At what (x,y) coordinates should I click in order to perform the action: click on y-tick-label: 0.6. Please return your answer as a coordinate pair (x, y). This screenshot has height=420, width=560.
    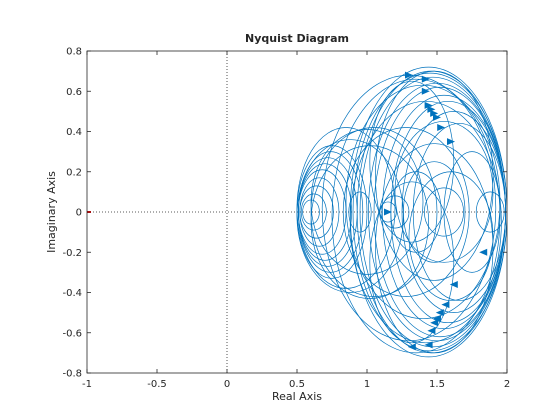
    Looking at the image, I should click on (74, 92).